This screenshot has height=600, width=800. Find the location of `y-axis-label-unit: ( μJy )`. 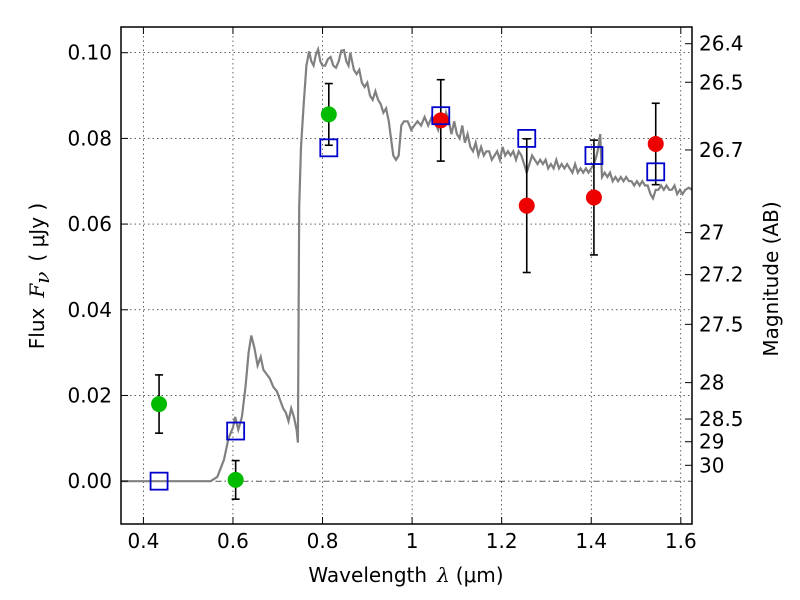

y-axis-label-unit: ( μJy ) is located at coordinates (37, 232).